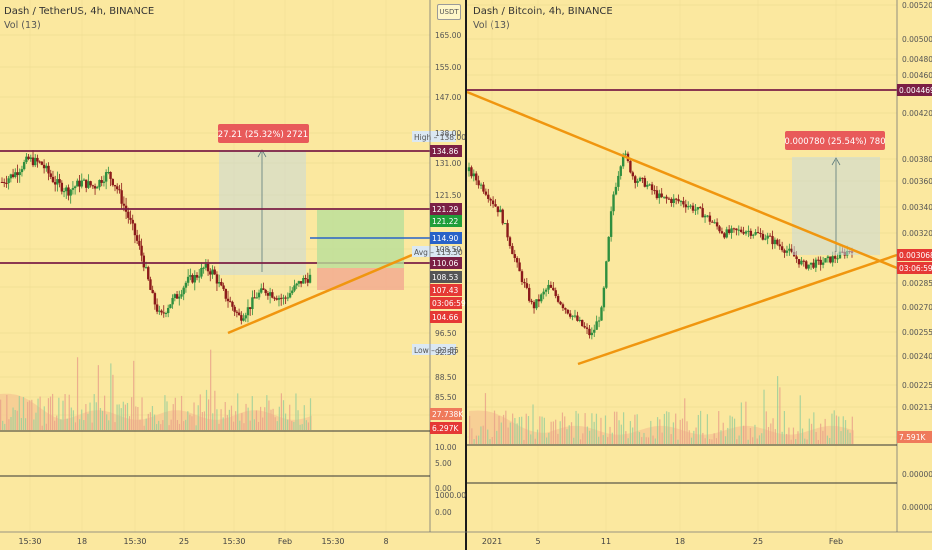 This screenshot has width=932, height=550. I want to click on left-price-tick: 96.50, so click(446, 333).